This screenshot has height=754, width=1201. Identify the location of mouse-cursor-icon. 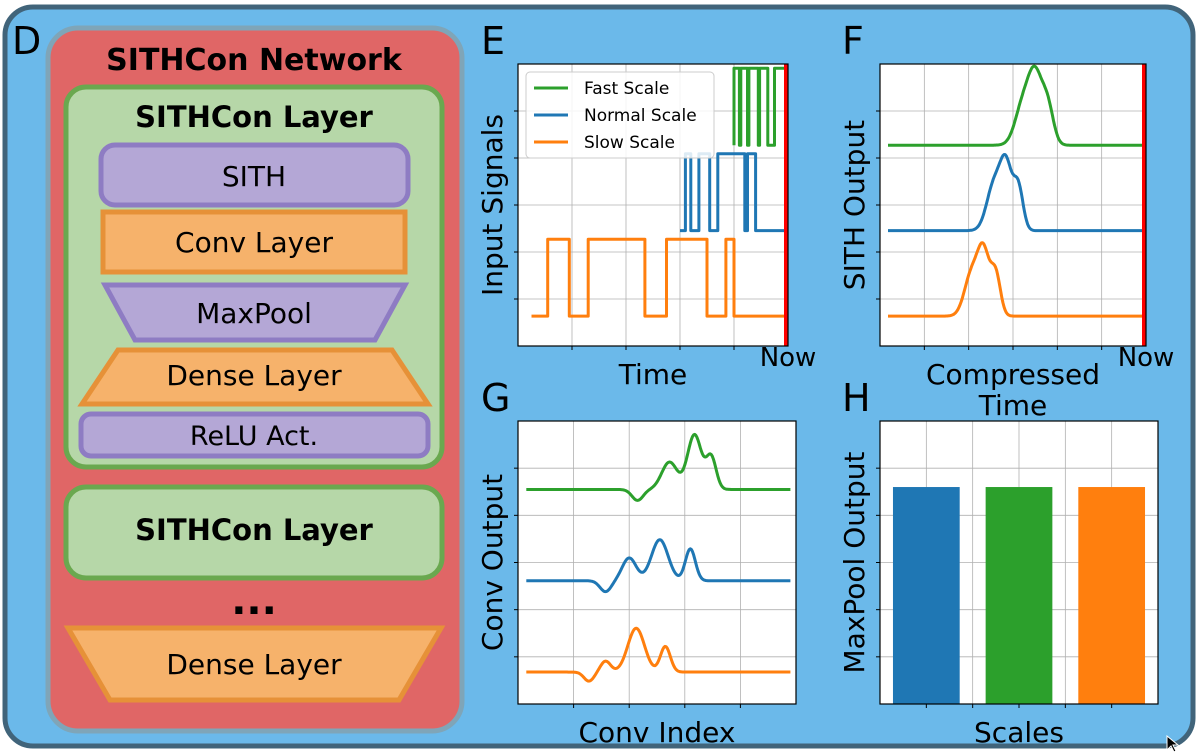
(1173, 744).